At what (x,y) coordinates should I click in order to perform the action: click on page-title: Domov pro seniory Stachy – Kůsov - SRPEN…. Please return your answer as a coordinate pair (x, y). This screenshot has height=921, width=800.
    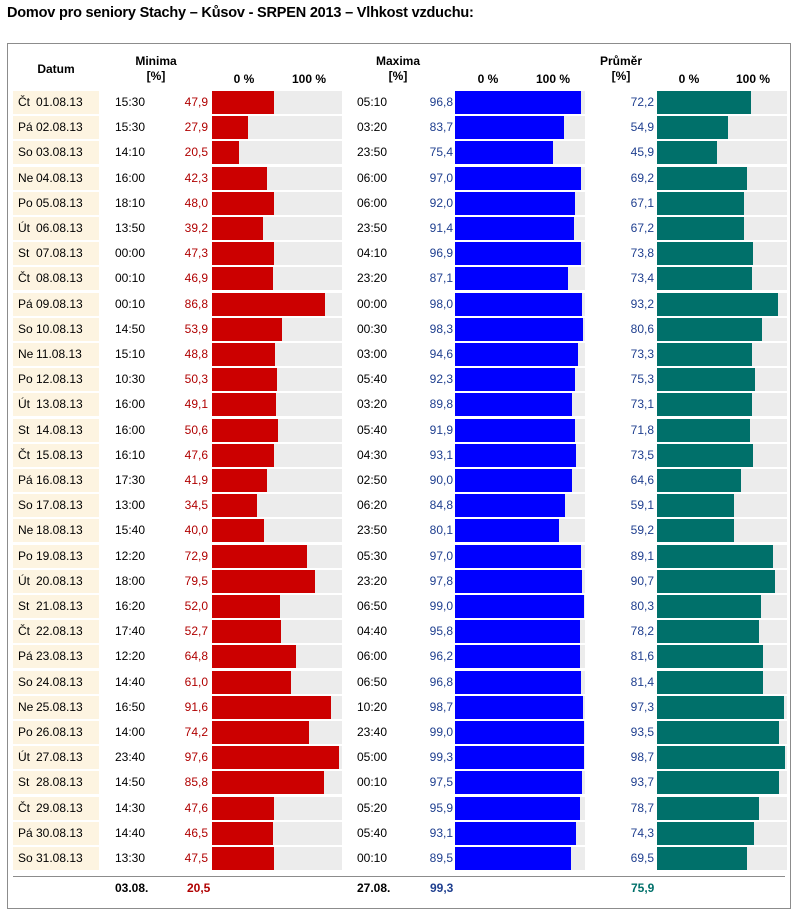
    Looking at the image, I should click on (240, 13).